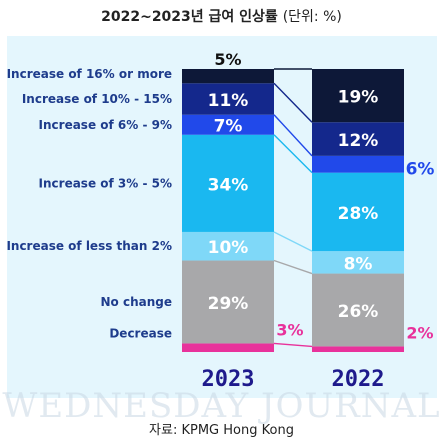 Image resolution: width=443 pixels, height=440 pixels. Describe the element at coordinates (97, 99) in the screenshot. I see `legend-entry: Increase of 10% - 15%` at that location.